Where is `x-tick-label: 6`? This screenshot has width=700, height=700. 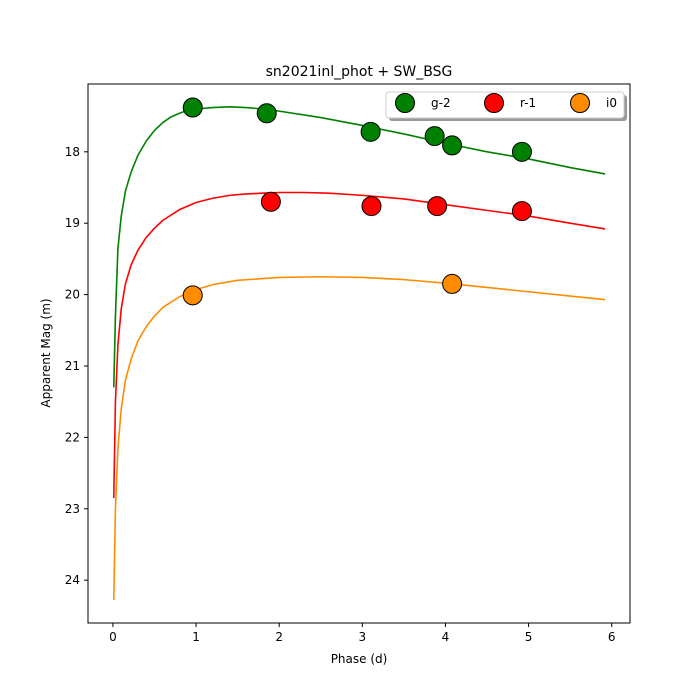 x-tick-label: 6 is located at coordinates (612, 637).